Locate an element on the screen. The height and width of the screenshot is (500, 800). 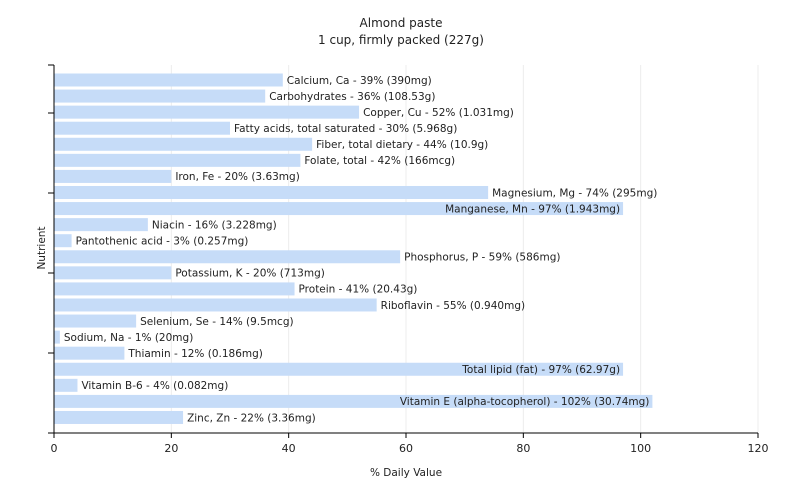
bar-label: Calcium, Ca - 39% (390mg) is located at coordinates (359, 81).